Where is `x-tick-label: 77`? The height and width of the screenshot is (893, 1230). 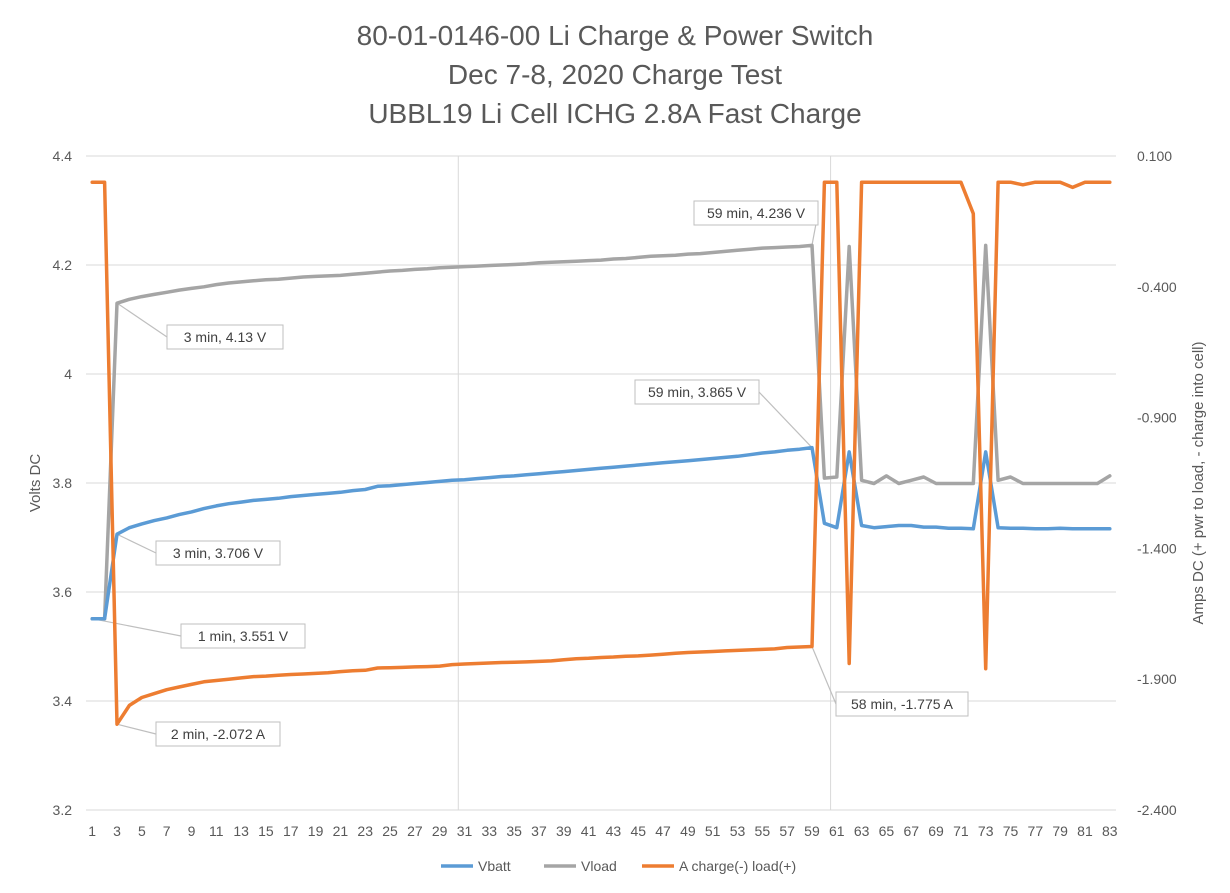
x-tick-label: 77 is located at coordinates (1036, 831).